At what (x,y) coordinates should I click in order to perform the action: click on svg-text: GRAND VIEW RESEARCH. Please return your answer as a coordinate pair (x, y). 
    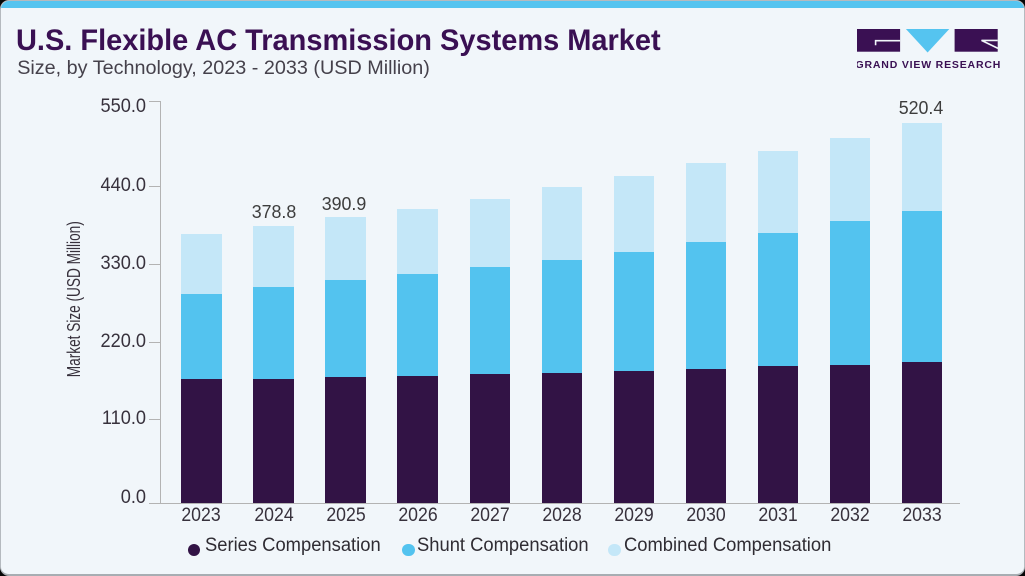
    Looking at the image, I should click on (929, 65).